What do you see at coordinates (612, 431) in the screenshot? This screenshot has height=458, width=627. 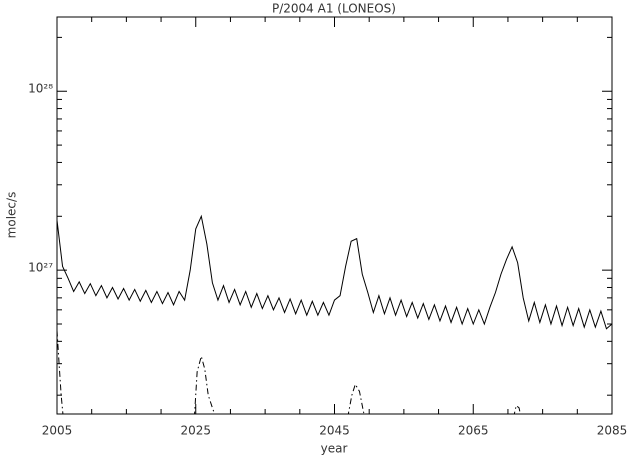 I see `x-tick-label: 2085` at bounding box center [612, 431].